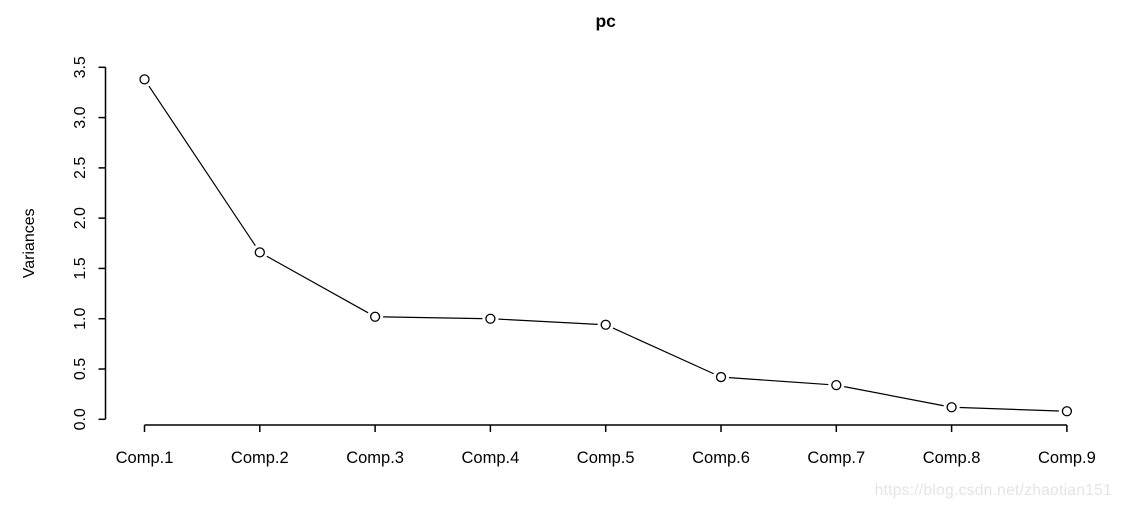 Image resolution: width=1122 pixels, height=510 pixels. I want to click on y-axis-tick-label: 3.0, so click(80, 117).